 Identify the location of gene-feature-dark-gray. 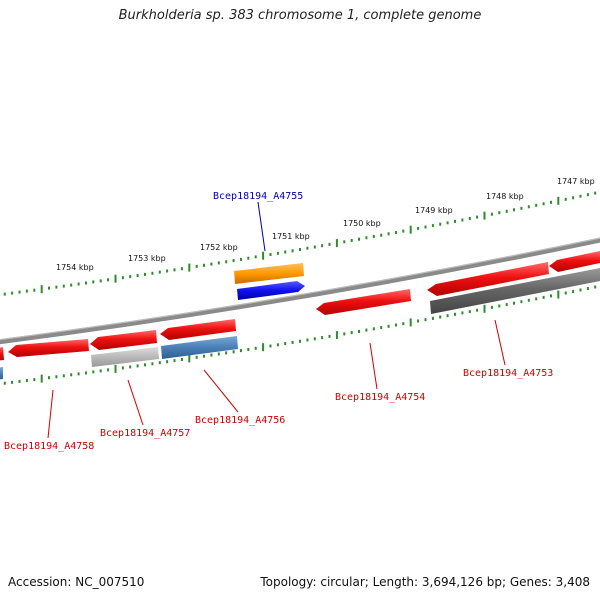
(515, 291).